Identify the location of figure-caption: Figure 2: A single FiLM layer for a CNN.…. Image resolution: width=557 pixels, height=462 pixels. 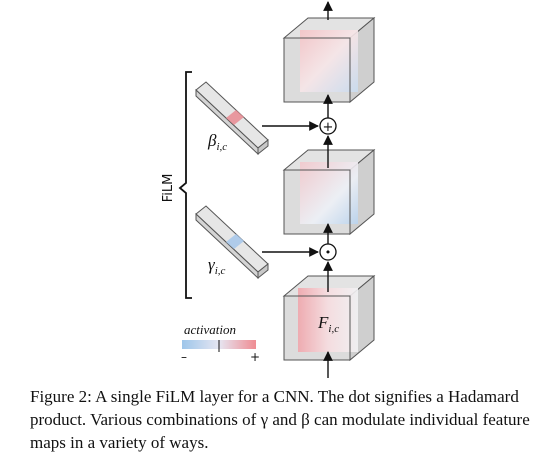
(280, 419).